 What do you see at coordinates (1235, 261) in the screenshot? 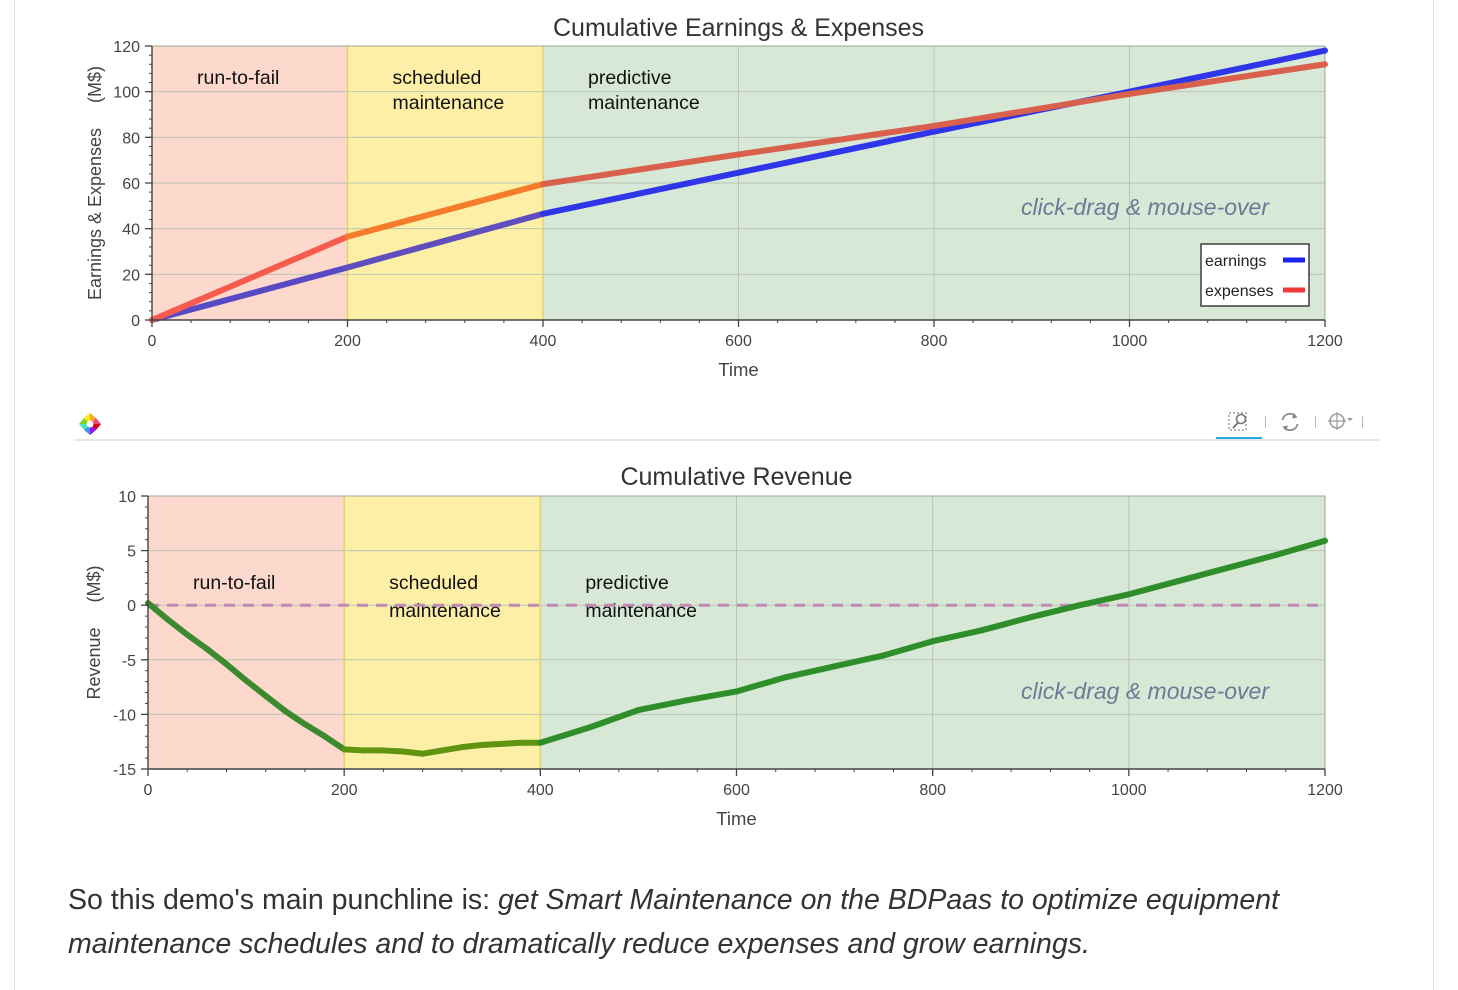
I see `legend-label-earnings: earnings` at bounding box center [1235, 261].